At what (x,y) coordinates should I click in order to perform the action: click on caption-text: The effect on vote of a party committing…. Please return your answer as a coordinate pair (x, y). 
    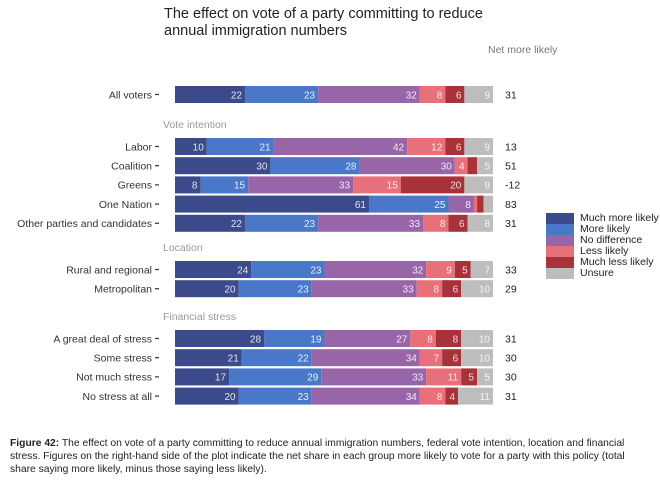
    Looking at the image, I should click on (317, 456).